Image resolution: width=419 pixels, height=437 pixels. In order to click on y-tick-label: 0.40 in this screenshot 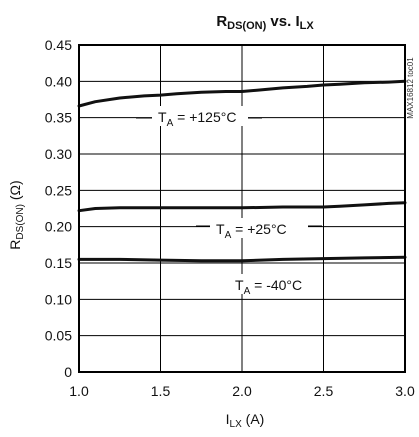, I will do `click(58, 81)`.